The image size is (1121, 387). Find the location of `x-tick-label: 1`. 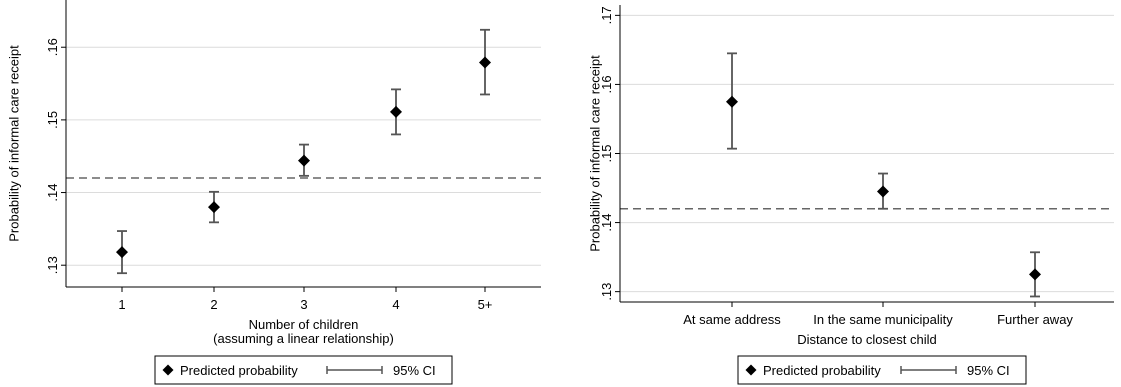

x-tick-label: 1 is located at coordinates (121, 304).